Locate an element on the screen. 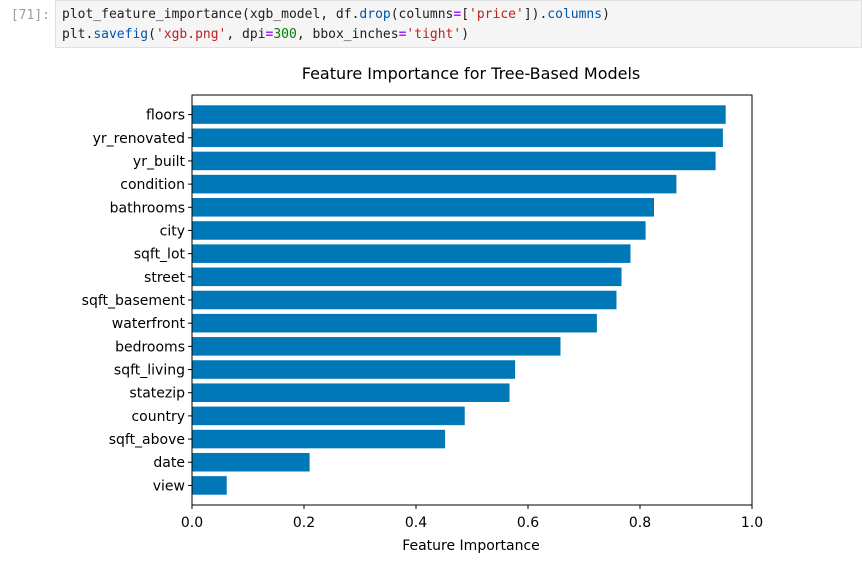  bar-city is located at coordinates (419, 230).